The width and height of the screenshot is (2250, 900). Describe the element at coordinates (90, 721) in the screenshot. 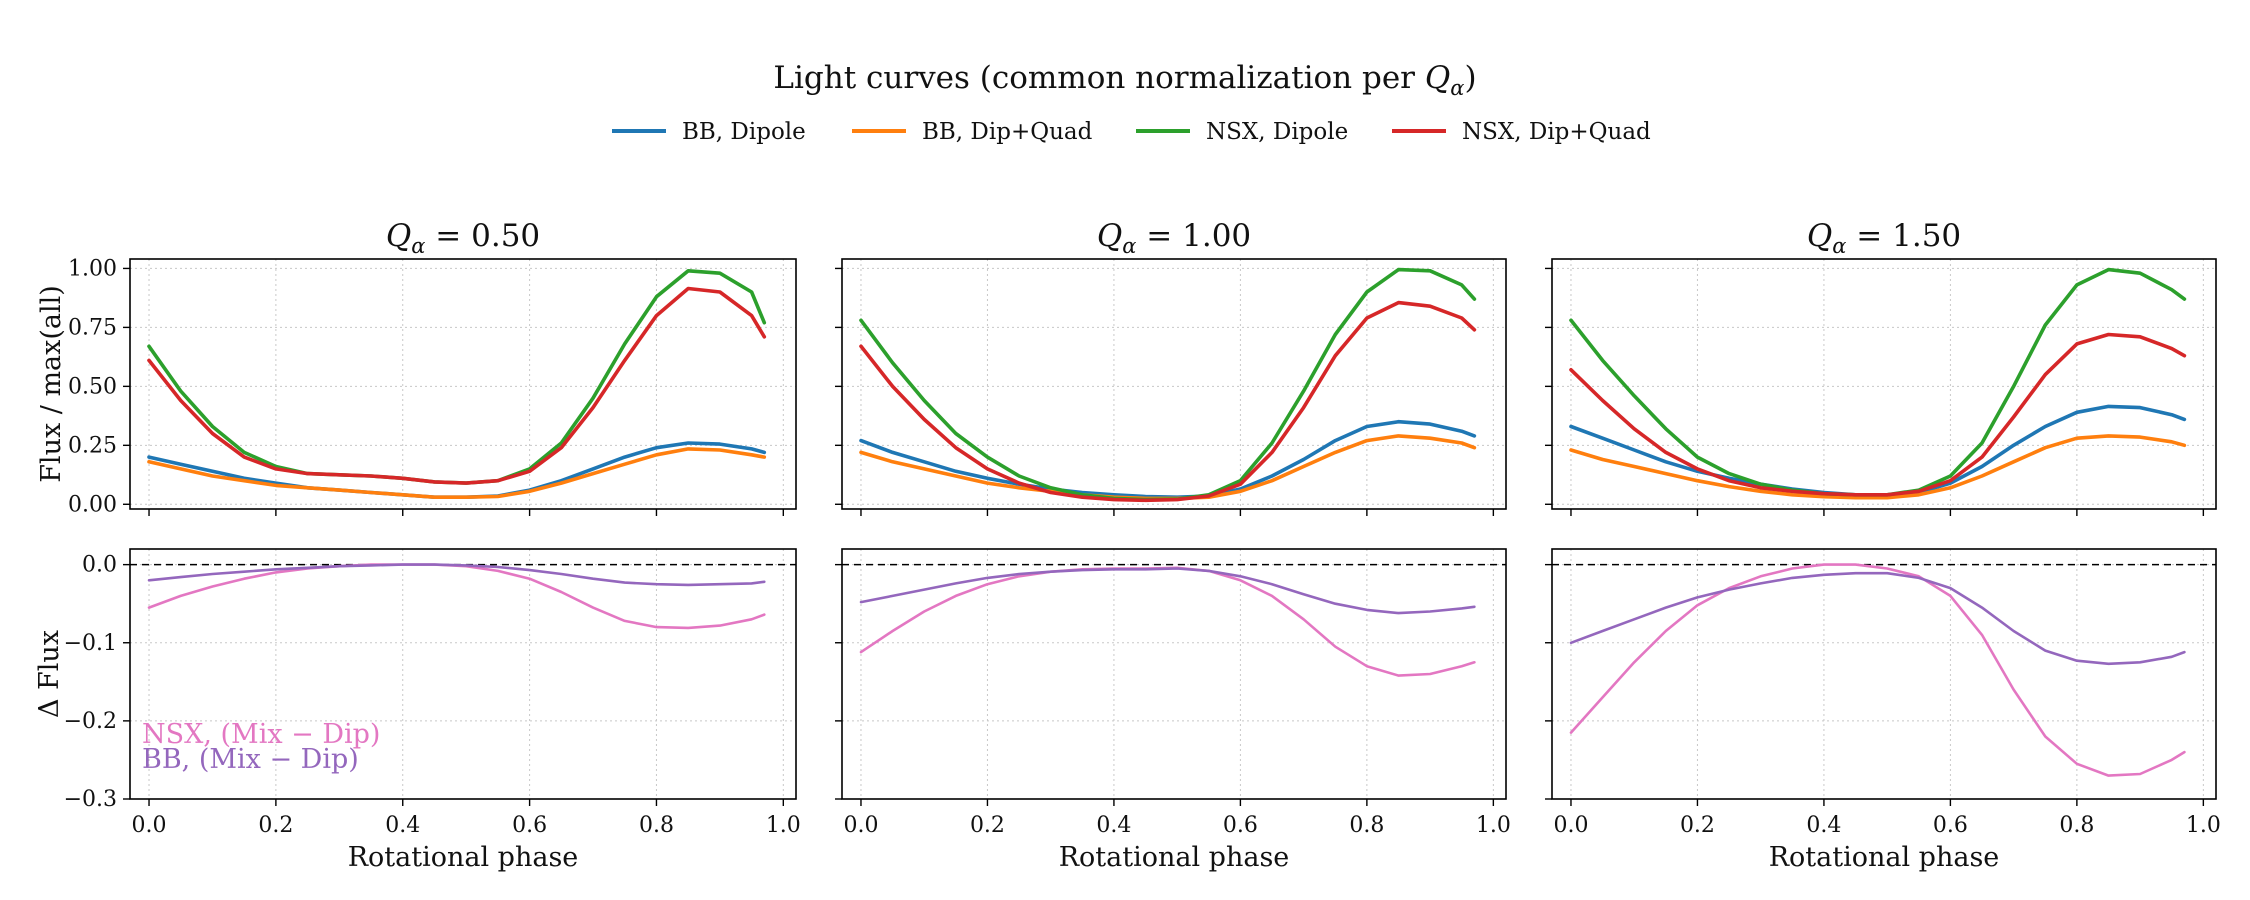

I see `y-tick-label: −0.2` at that location.